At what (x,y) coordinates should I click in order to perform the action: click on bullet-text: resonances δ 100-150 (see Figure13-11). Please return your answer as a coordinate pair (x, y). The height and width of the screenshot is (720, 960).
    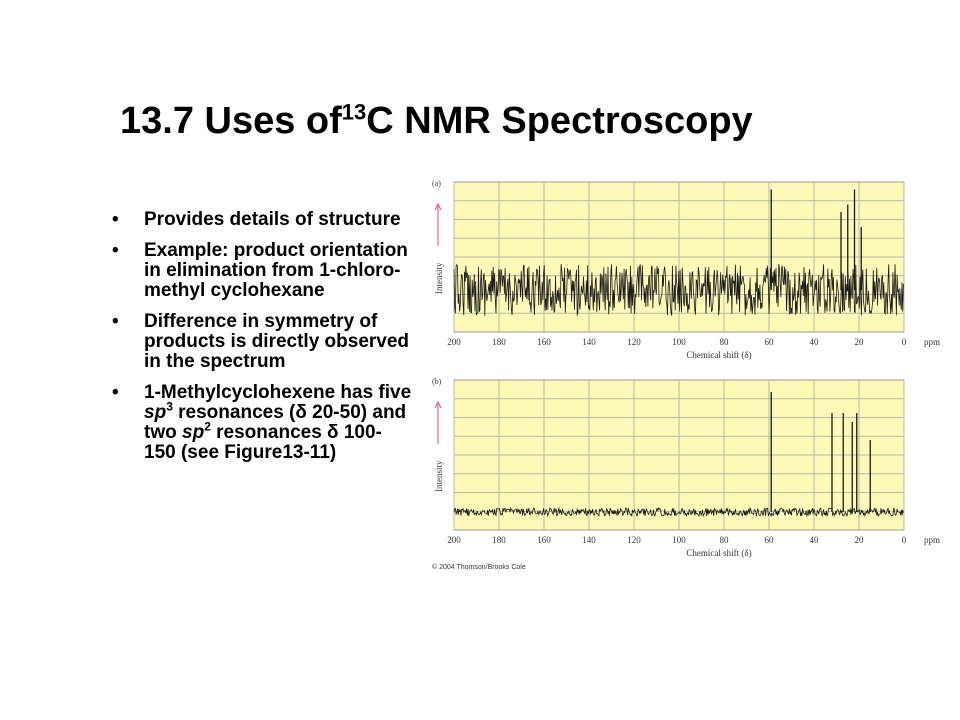
    Looking at the image, I should click on (263, 442).